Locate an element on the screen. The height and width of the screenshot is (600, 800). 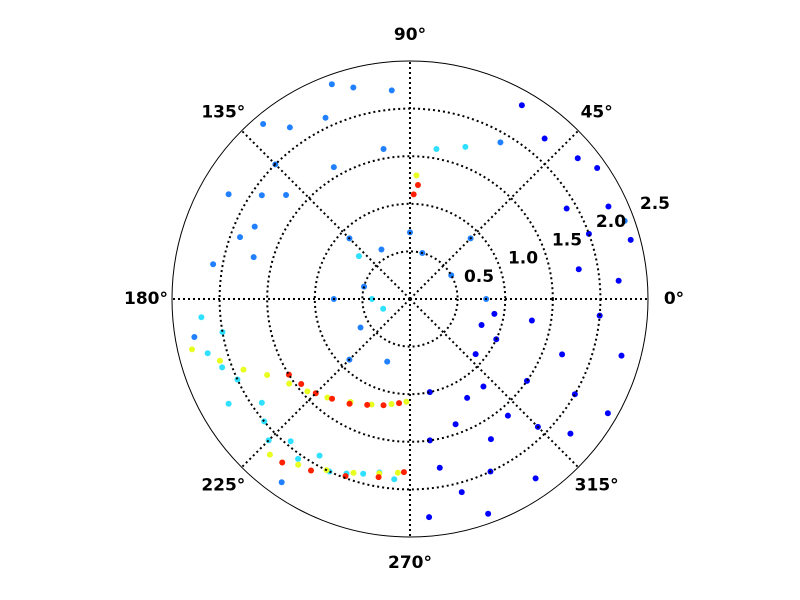
theta-tick-label: 180° is located at coordinates (146, 299).